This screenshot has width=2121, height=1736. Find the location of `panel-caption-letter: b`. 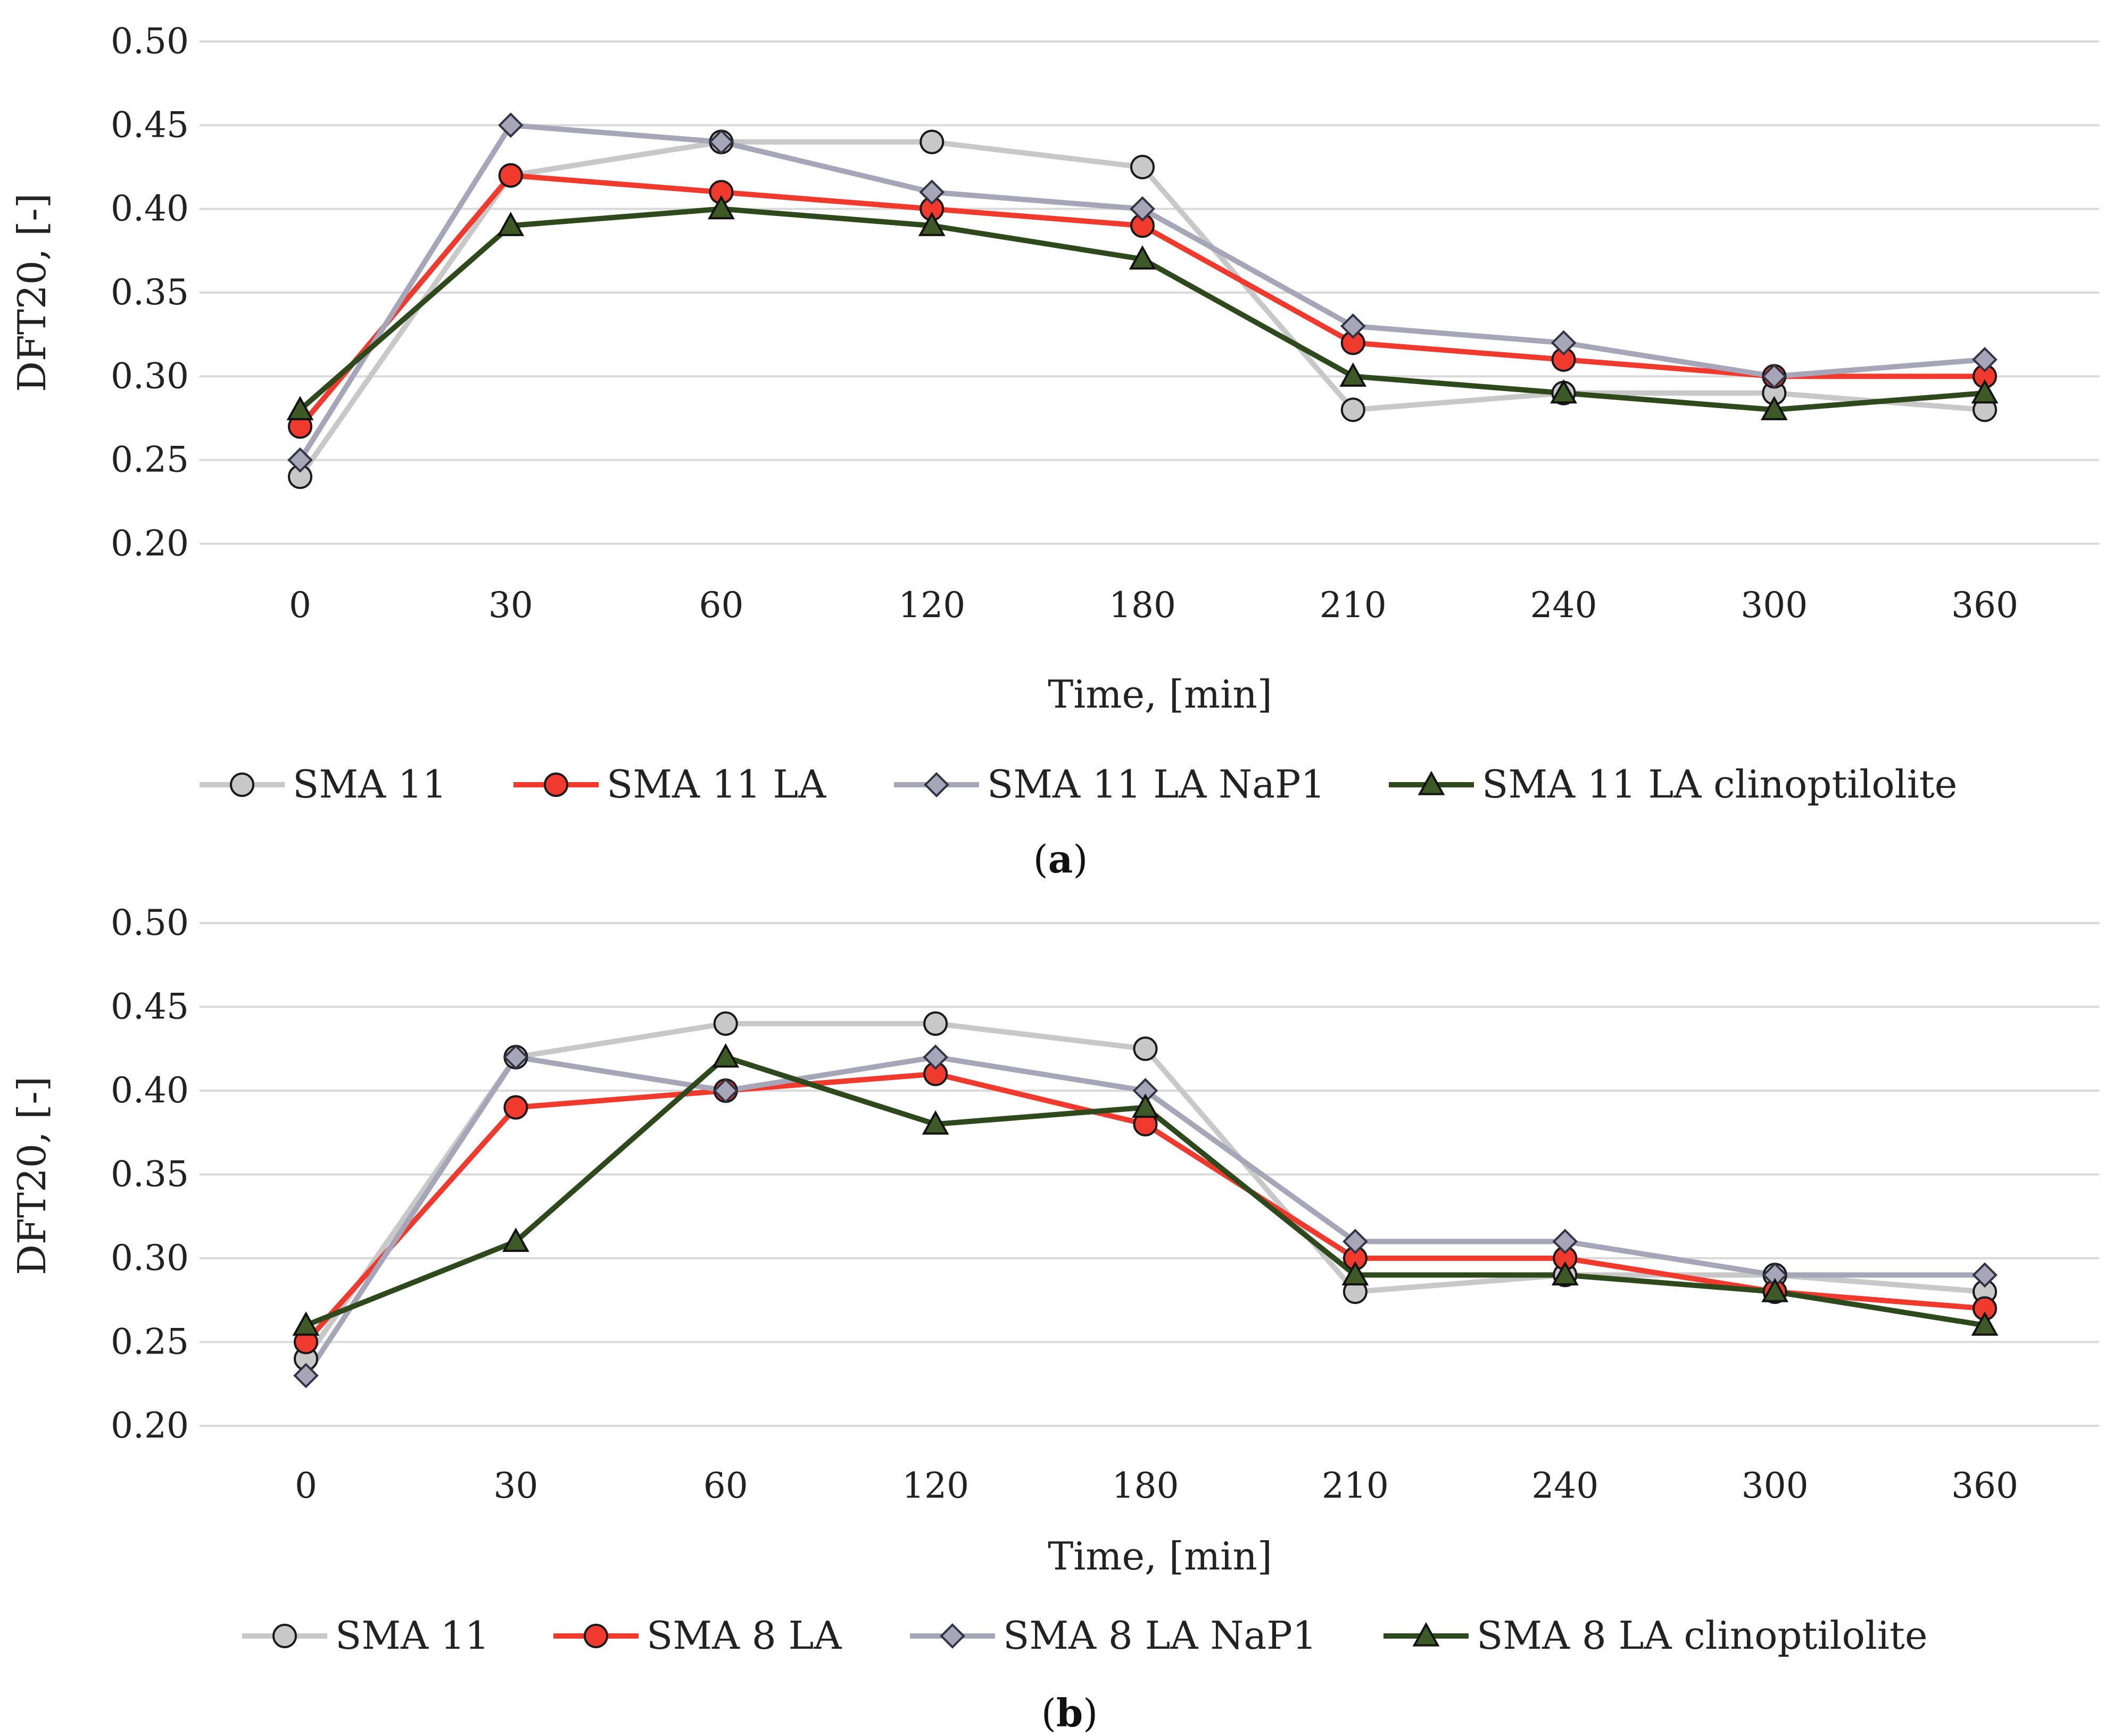

panel-caption-letter: b is located at coordinates (1069, 1712).